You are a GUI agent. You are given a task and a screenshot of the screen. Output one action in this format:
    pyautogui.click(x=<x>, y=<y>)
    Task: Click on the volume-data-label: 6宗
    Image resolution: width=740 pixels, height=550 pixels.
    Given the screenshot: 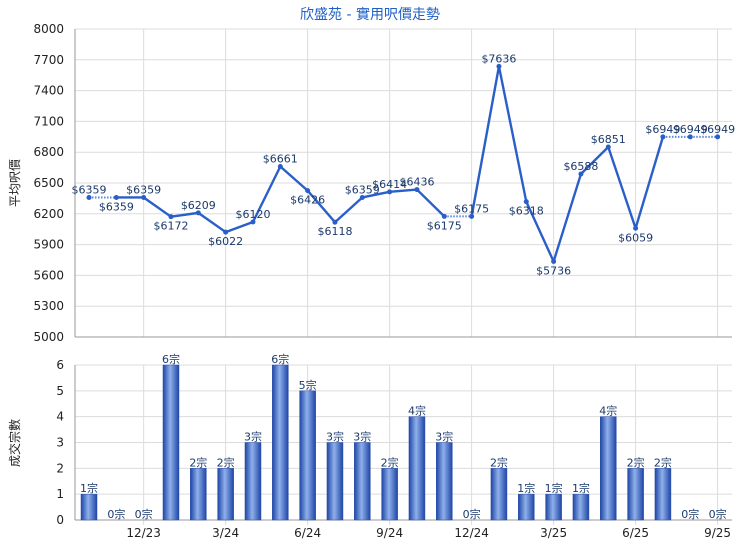 What is the action you would take?
    pyautogui.click(x=171, y=359)
    